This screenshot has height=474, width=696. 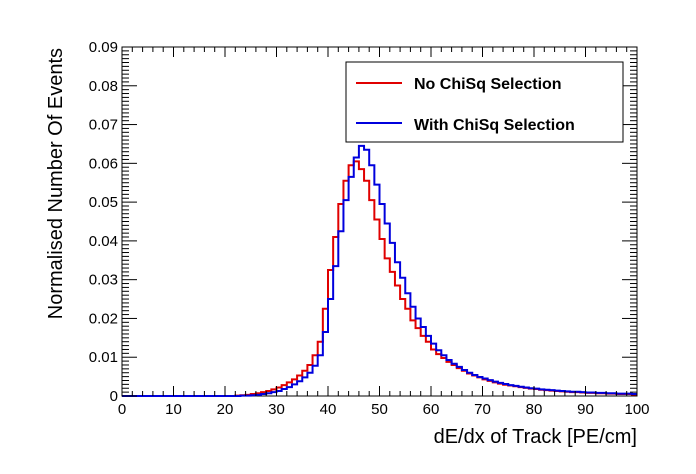 I want to click on x-axis-title: dE/dx of Track [PE/cm], so click(x=535, y=437).